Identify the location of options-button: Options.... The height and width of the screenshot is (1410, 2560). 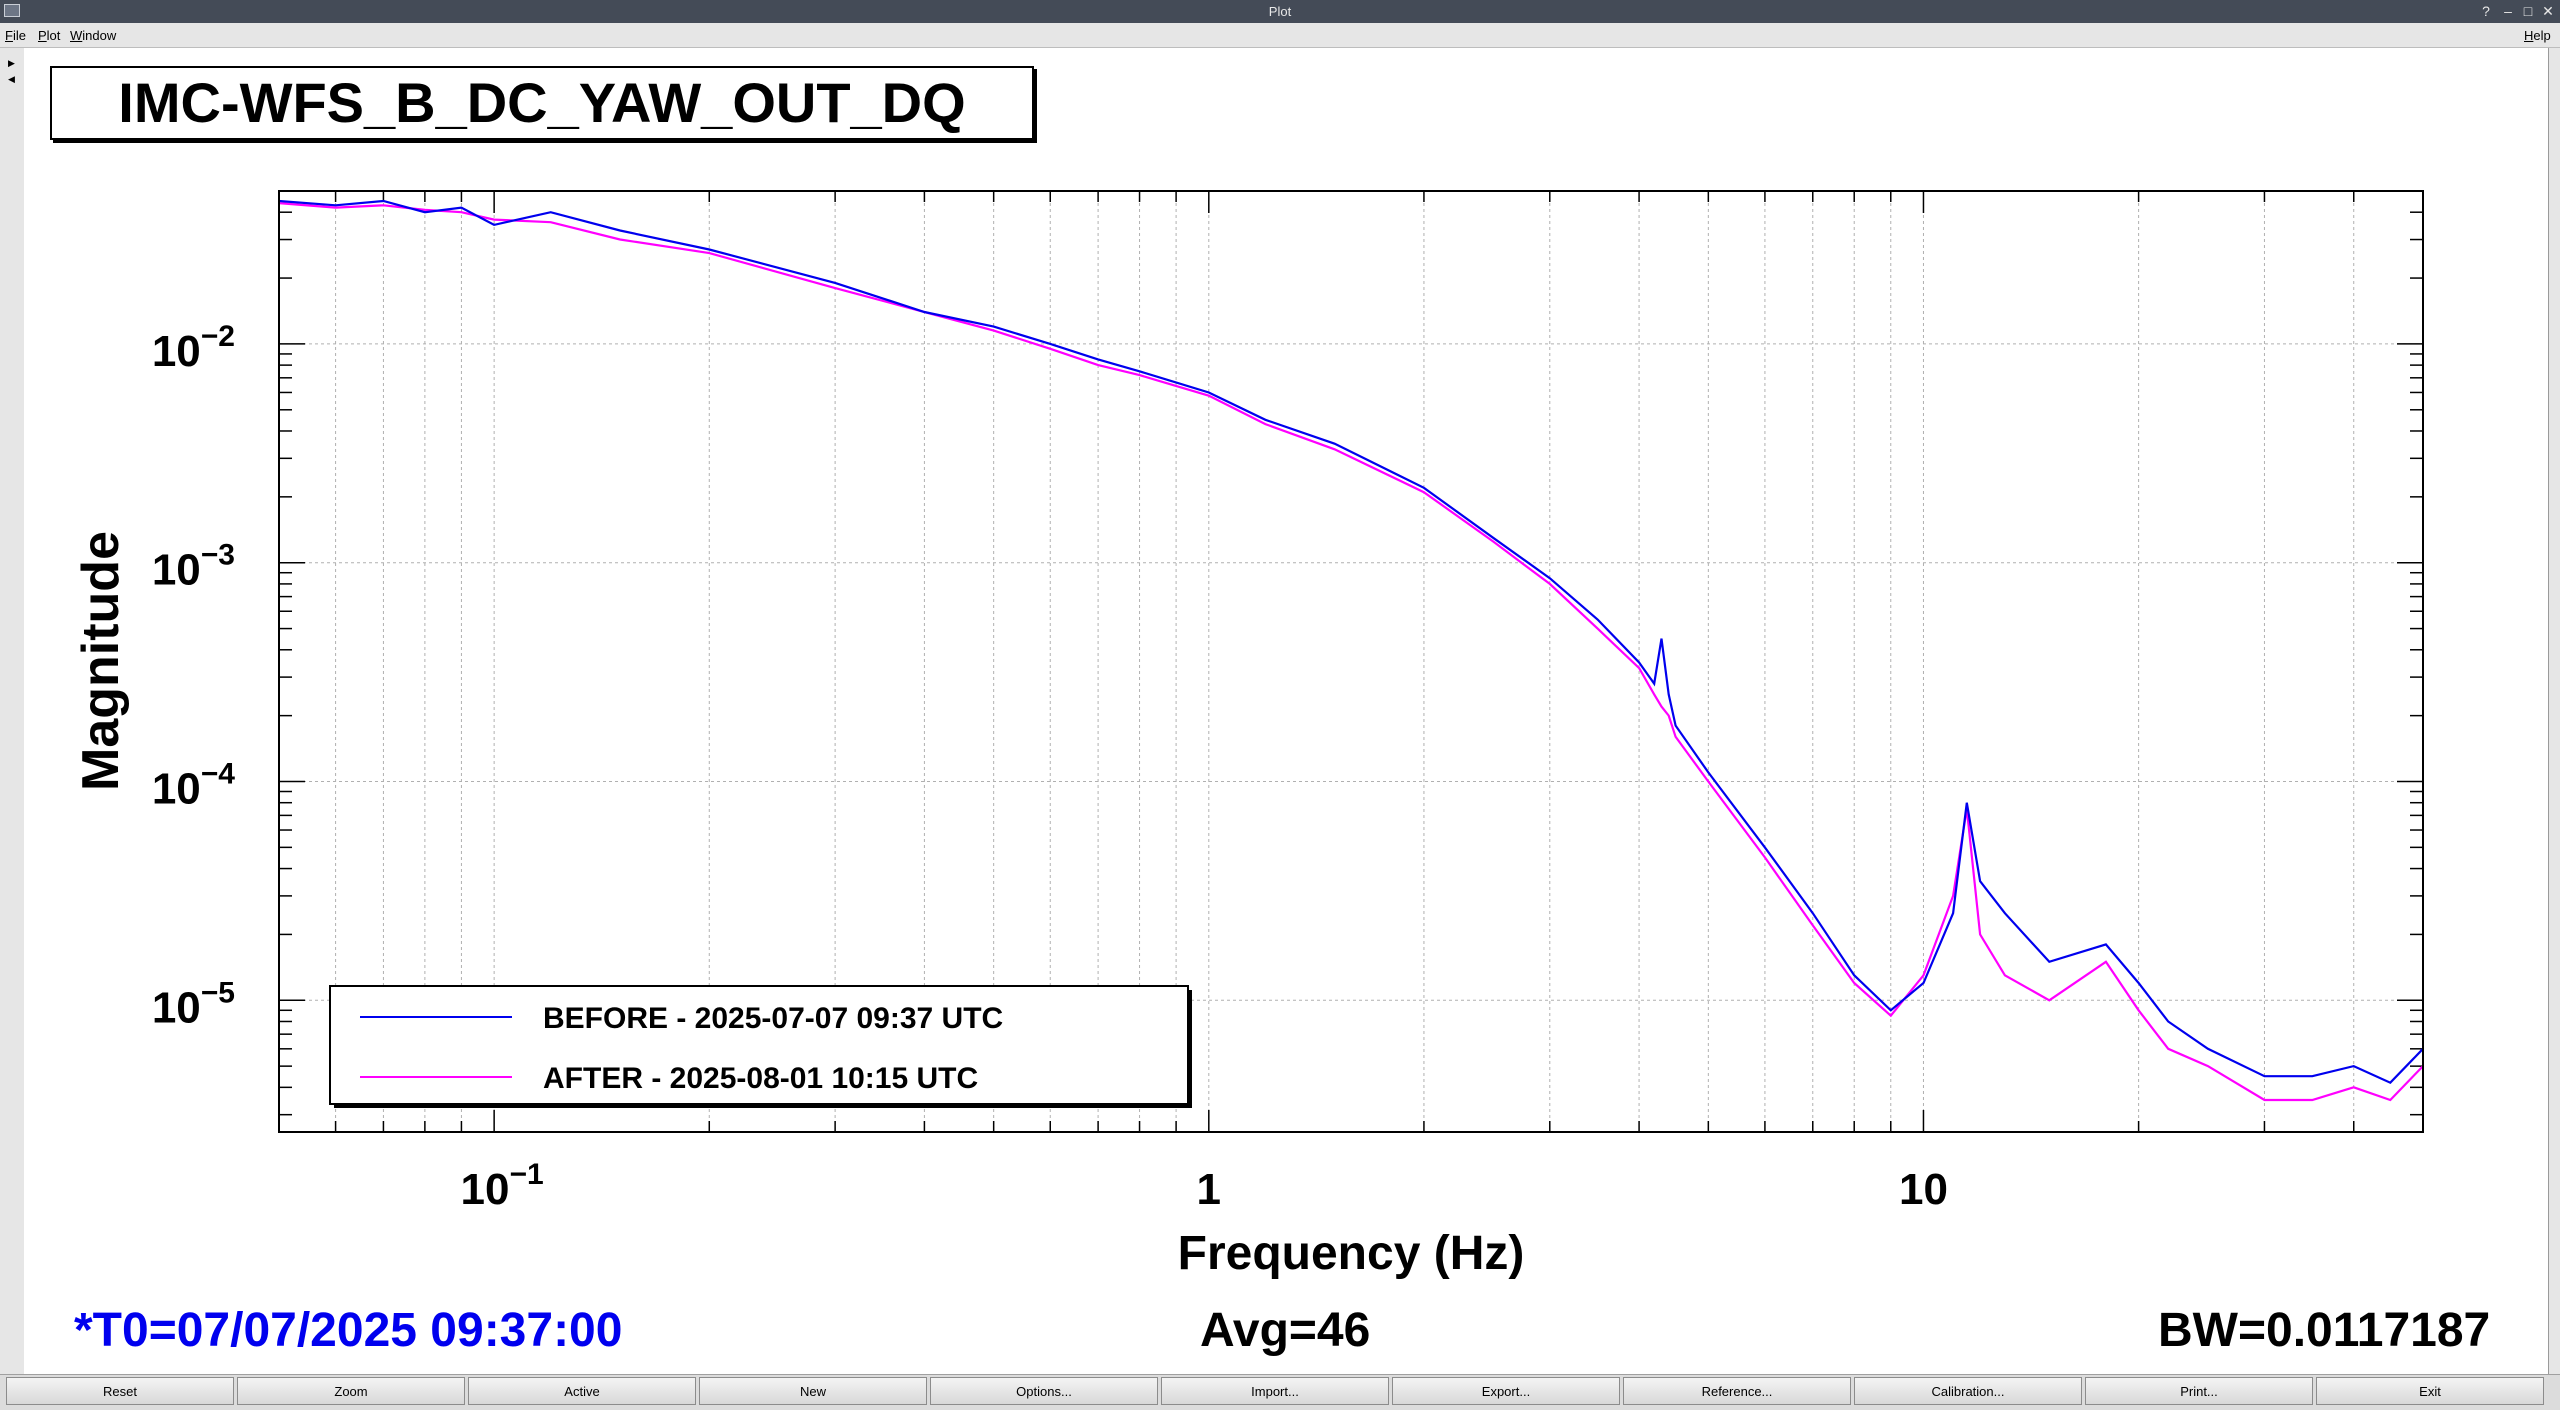
(1044, 1391).